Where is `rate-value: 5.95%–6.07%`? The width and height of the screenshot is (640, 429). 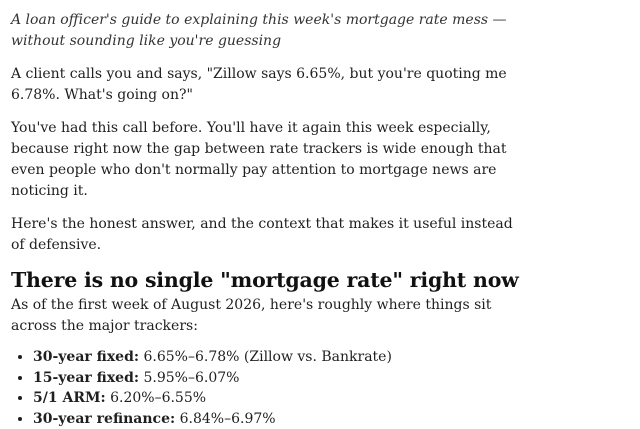 rate-value: 5.95%–6.07% is located at coordinates (192, 378).